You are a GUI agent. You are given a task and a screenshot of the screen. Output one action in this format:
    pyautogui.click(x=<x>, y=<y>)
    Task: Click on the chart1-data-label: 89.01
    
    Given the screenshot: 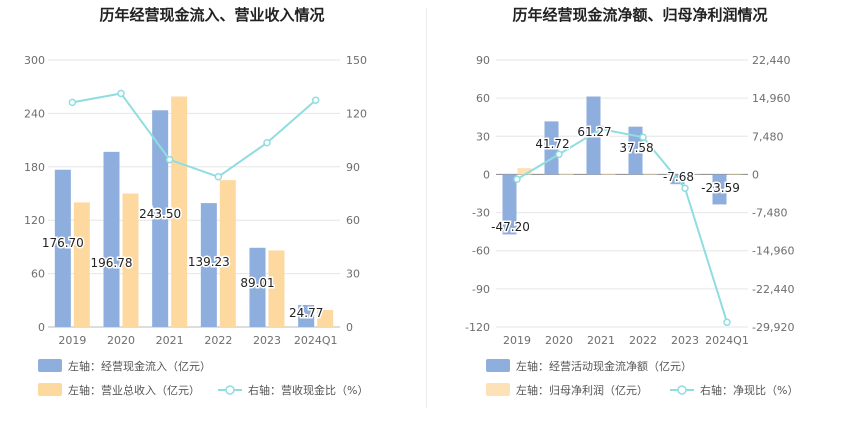 What is the action you would take?
    pyautogui.click(x=257, y=283)
    